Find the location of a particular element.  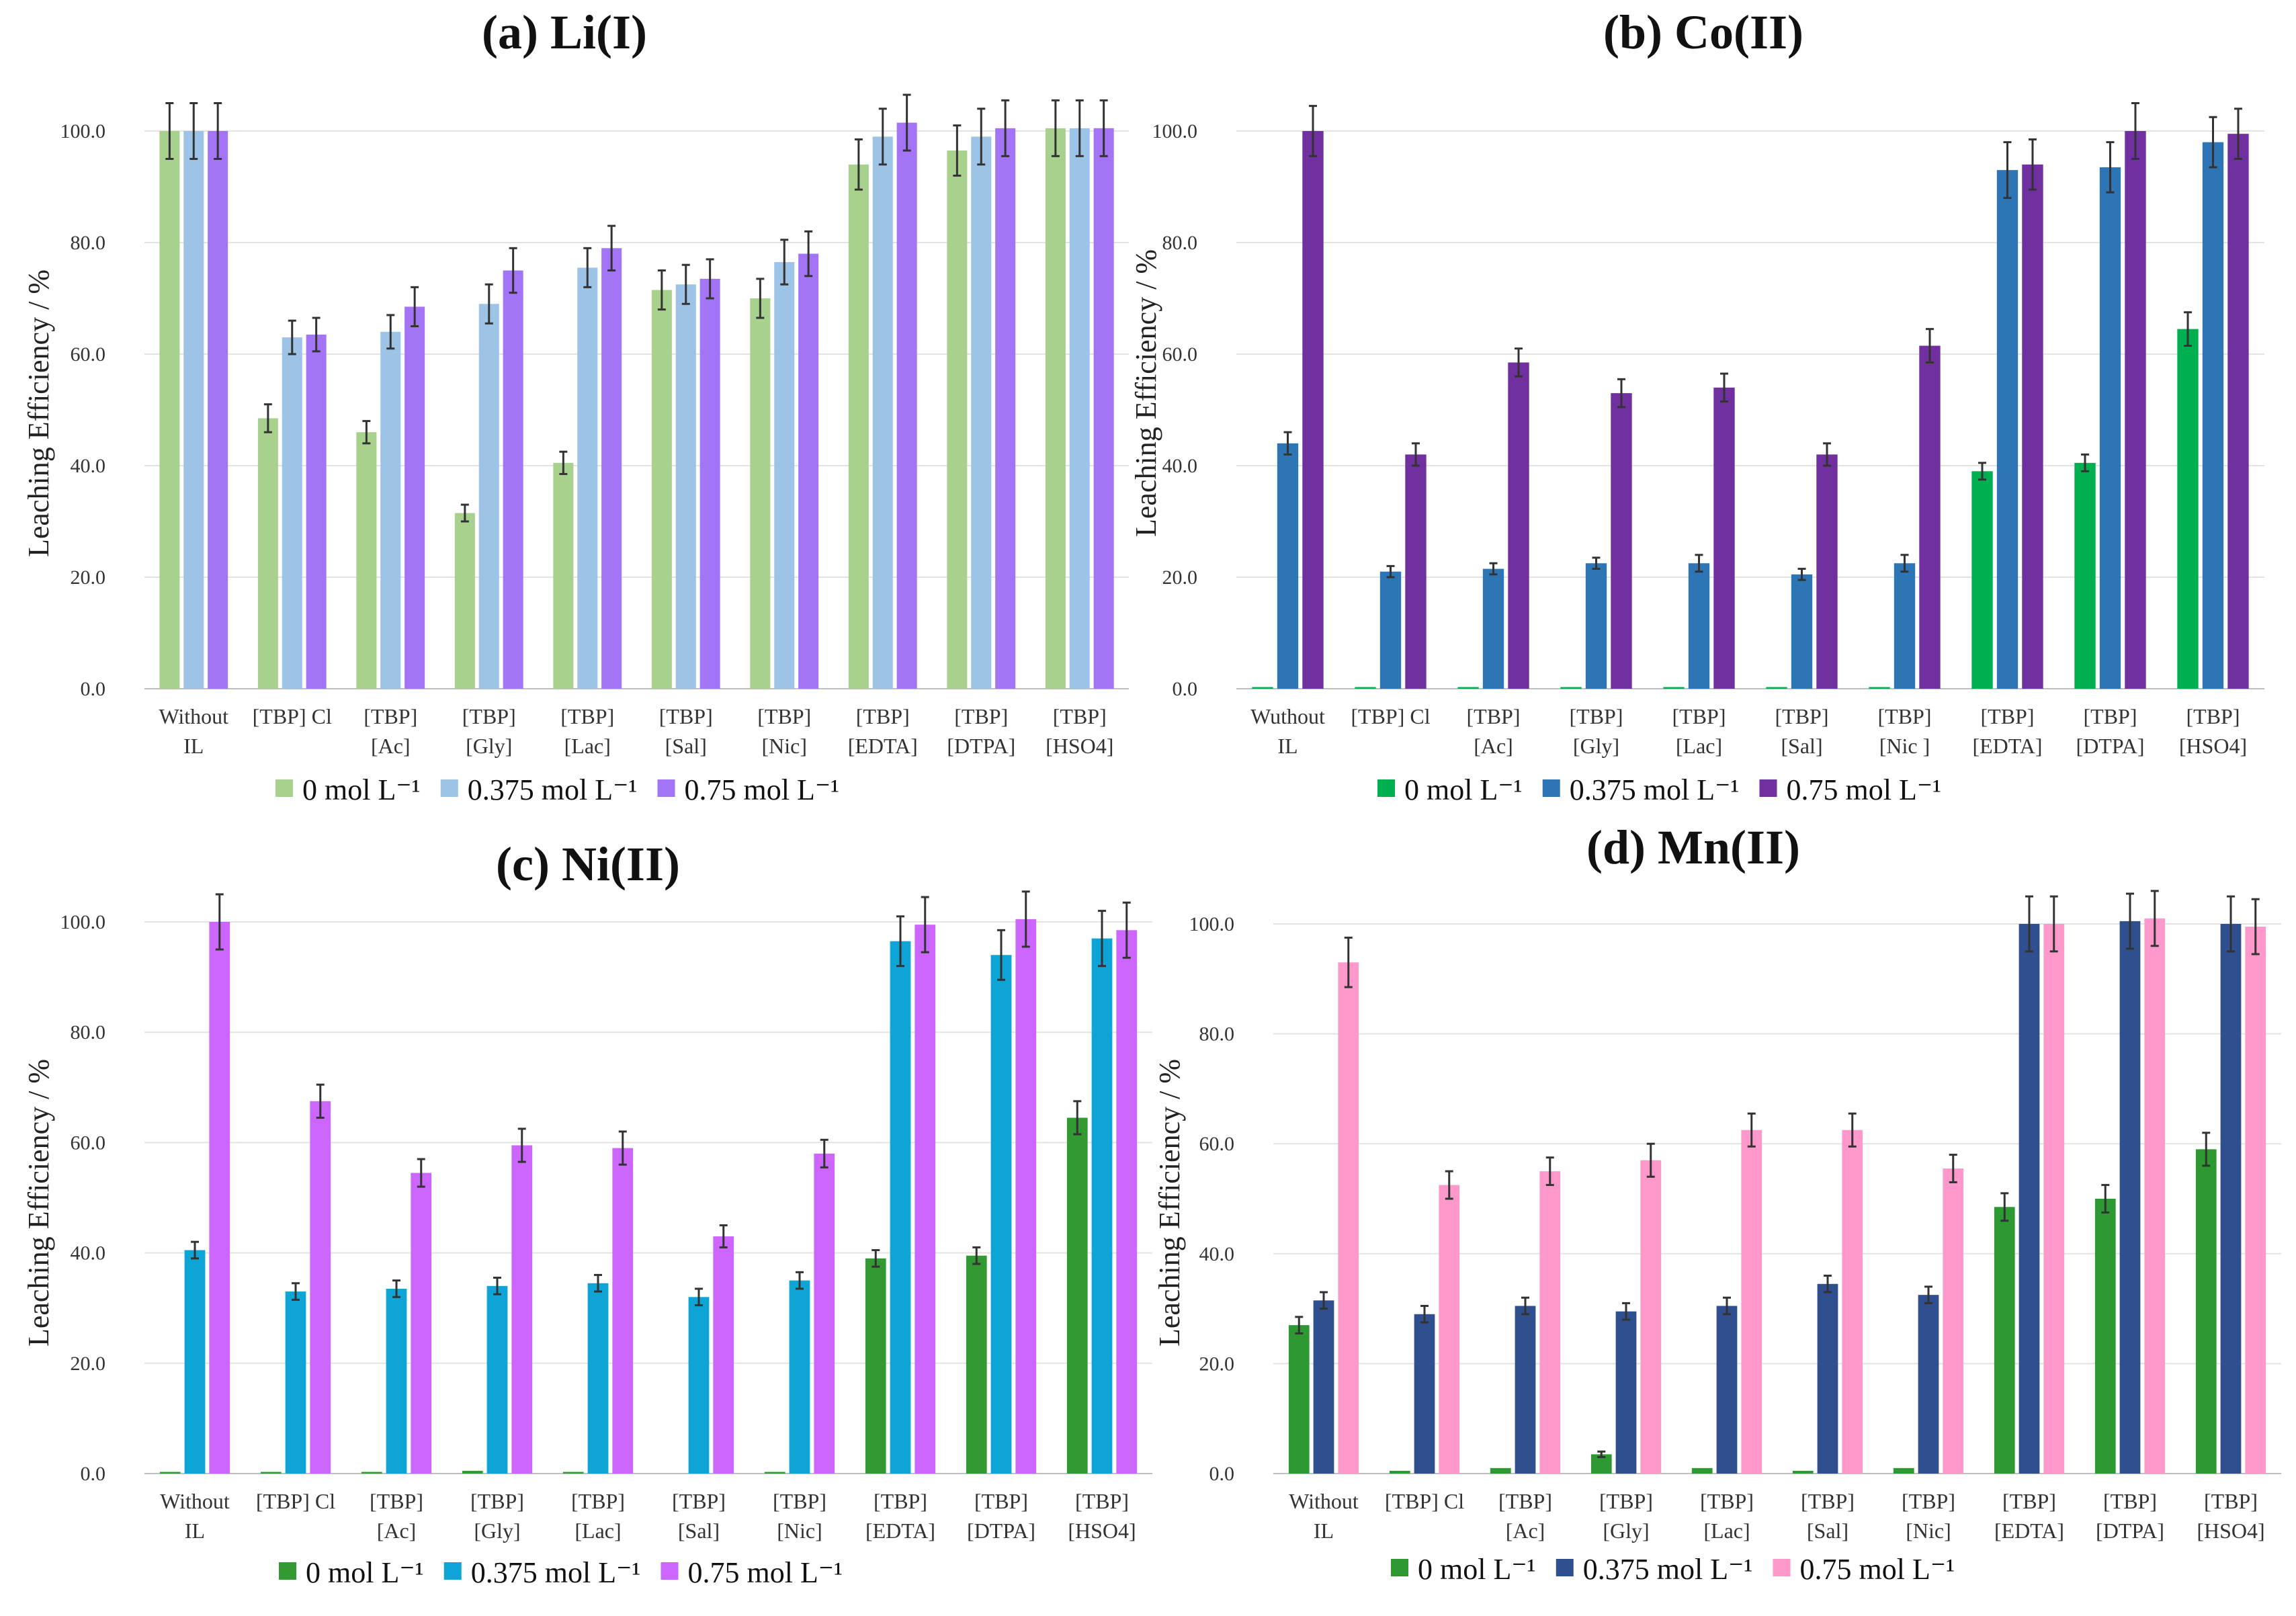

chart-title: (a) Li(I) is located at coordinates (565, 32).